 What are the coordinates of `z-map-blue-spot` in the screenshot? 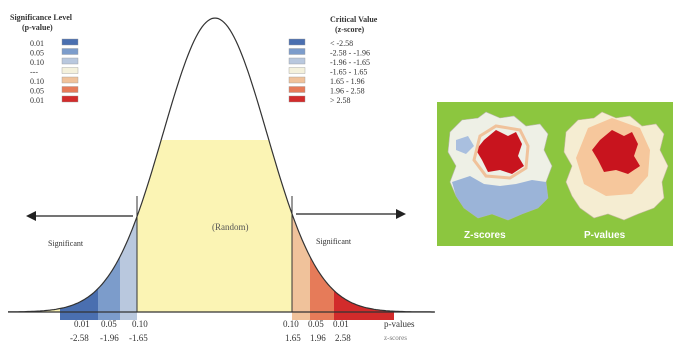 It's located at (465, 145).